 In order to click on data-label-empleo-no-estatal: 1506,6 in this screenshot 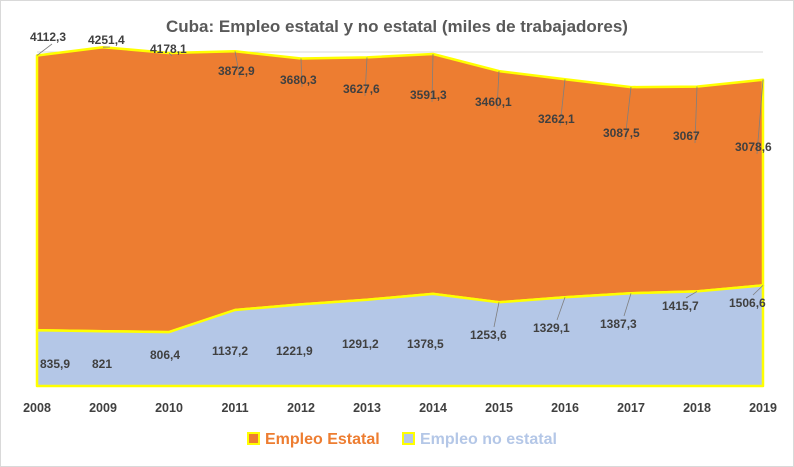, I will do `click(747, 303)`.